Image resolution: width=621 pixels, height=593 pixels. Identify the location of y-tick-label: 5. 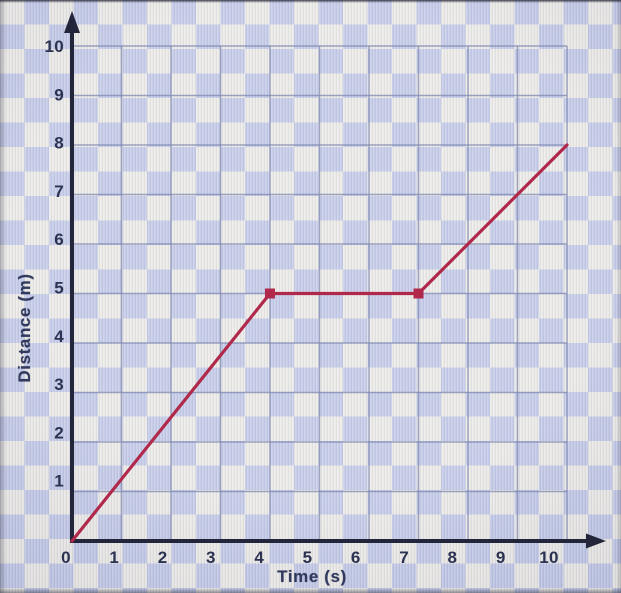
(59, 288).